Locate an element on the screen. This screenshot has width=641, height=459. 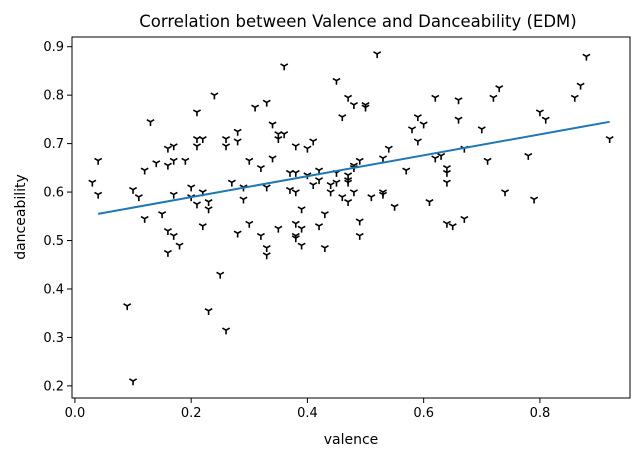
x-tick-label: 0.6 is located at coordinates (423, 413).